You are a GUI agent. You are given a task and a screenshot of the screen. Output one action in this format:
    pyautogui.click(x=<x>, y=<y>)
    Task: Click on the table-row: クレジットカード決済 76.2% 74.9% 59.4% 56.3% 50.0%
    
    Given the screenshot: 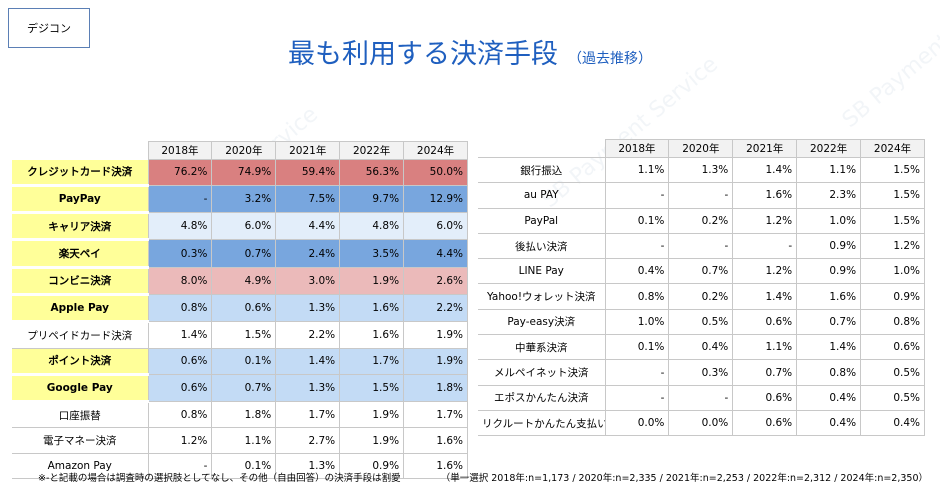 What is the action you would take?
    pyautogui.click(x=240, y=173)
    